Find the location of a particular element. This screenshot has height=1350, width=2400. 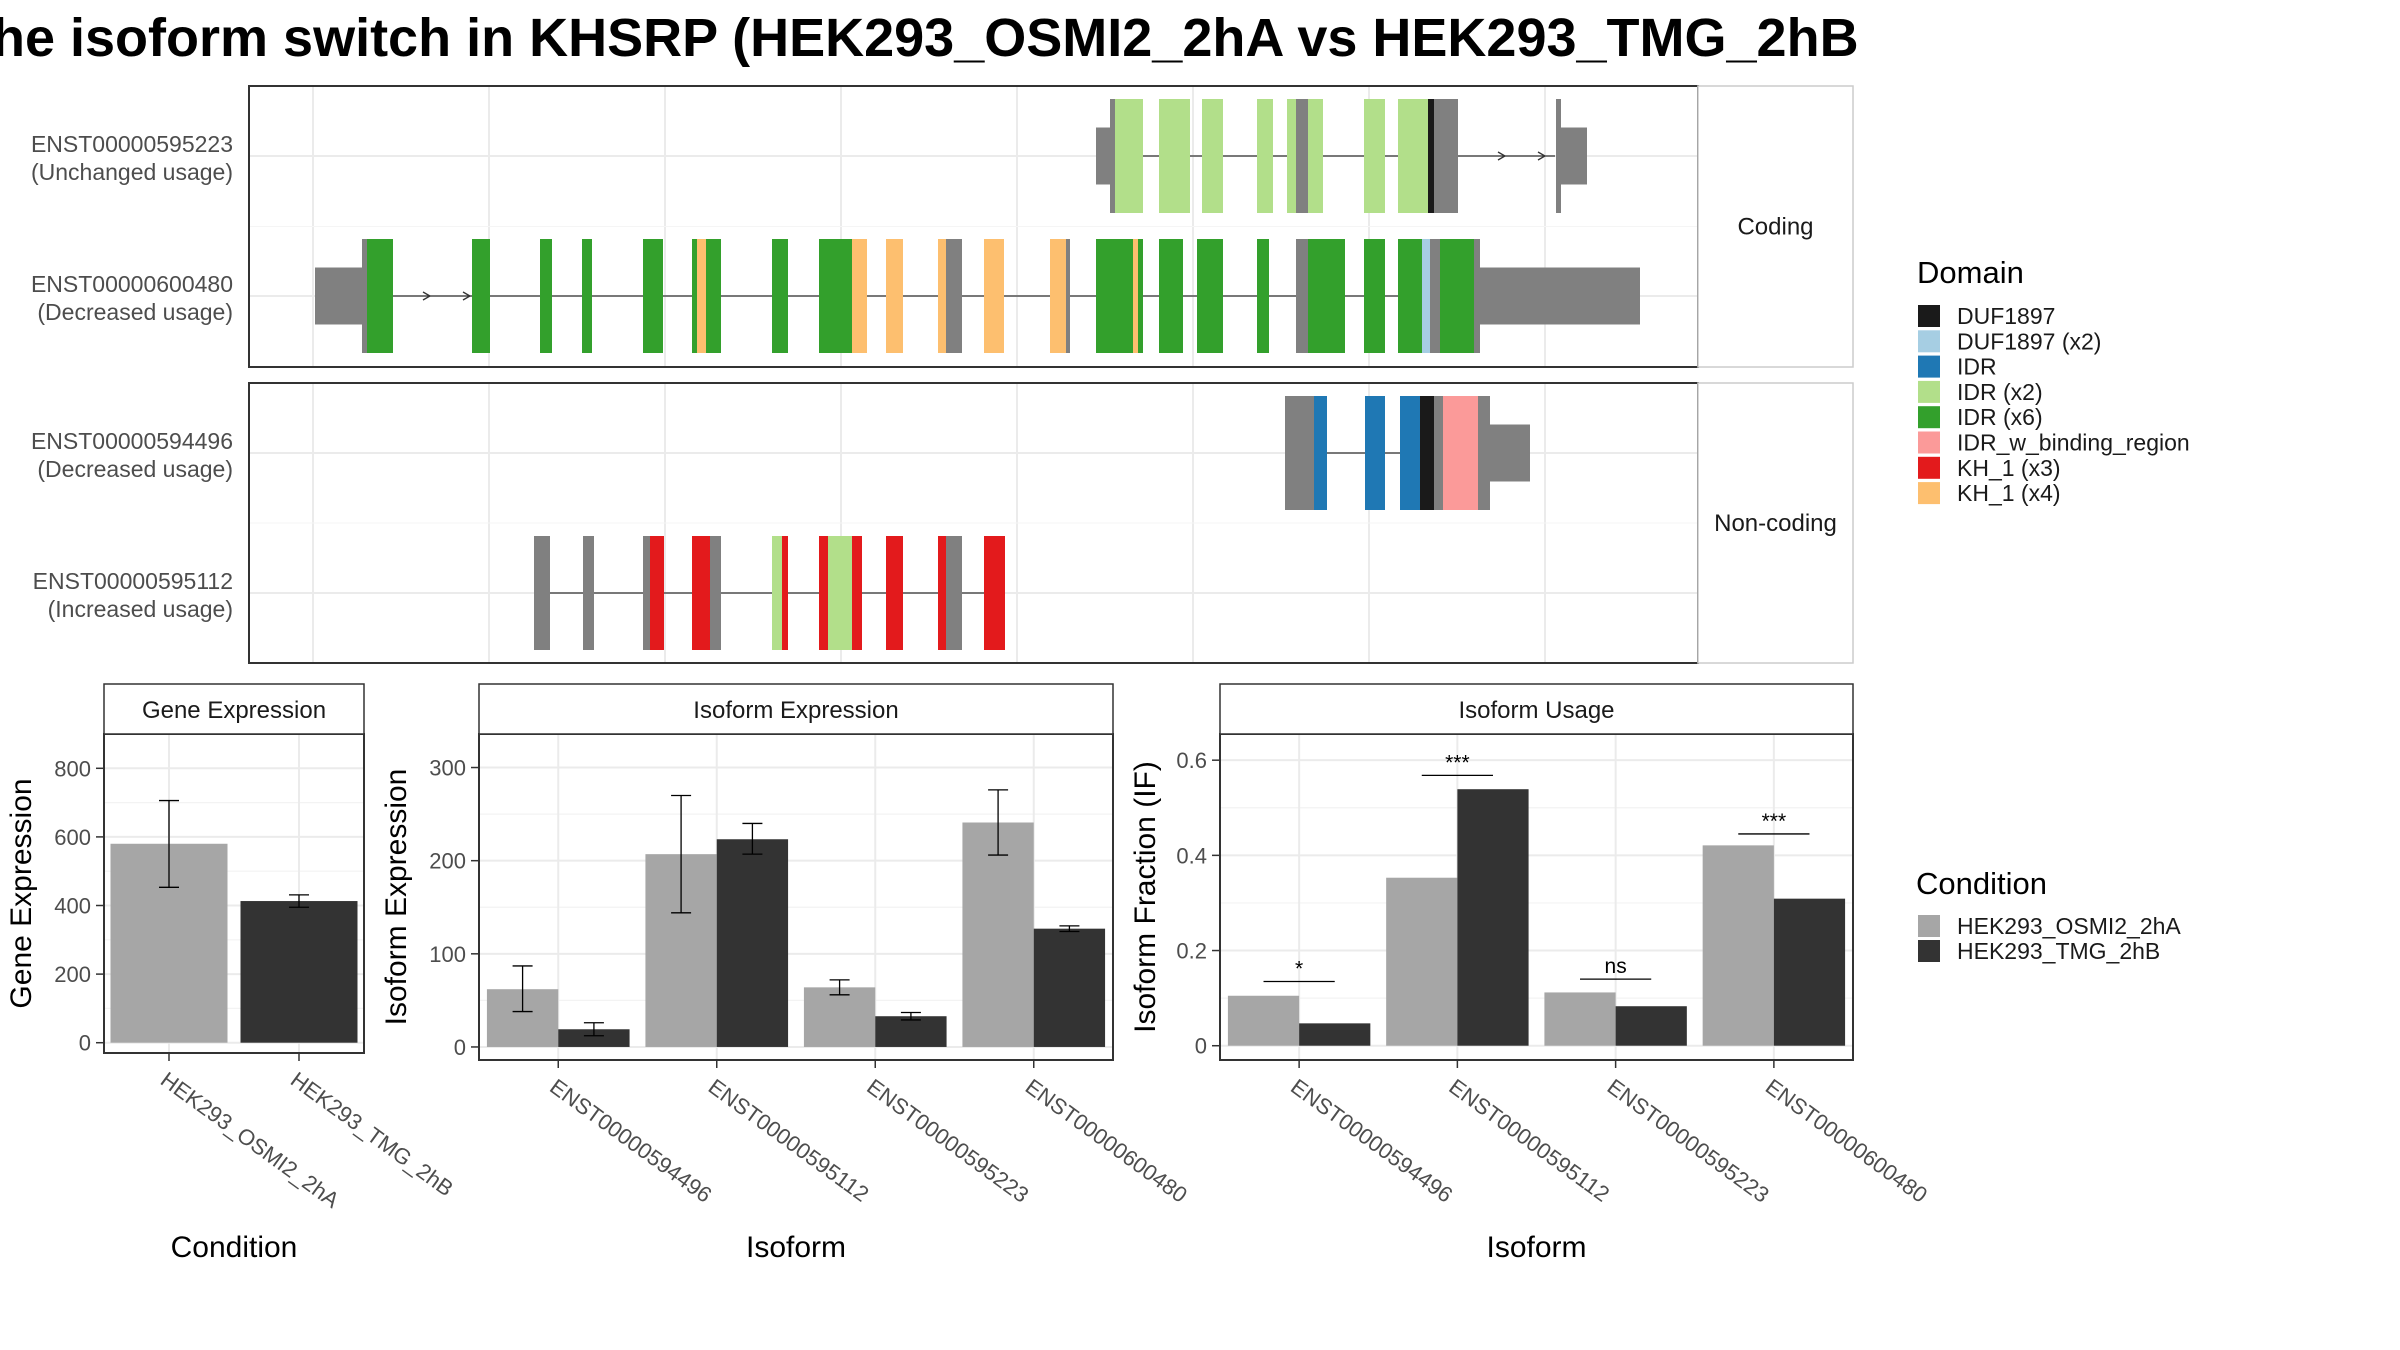

y-tick-label: 800 is located at coordinates (72, 768).